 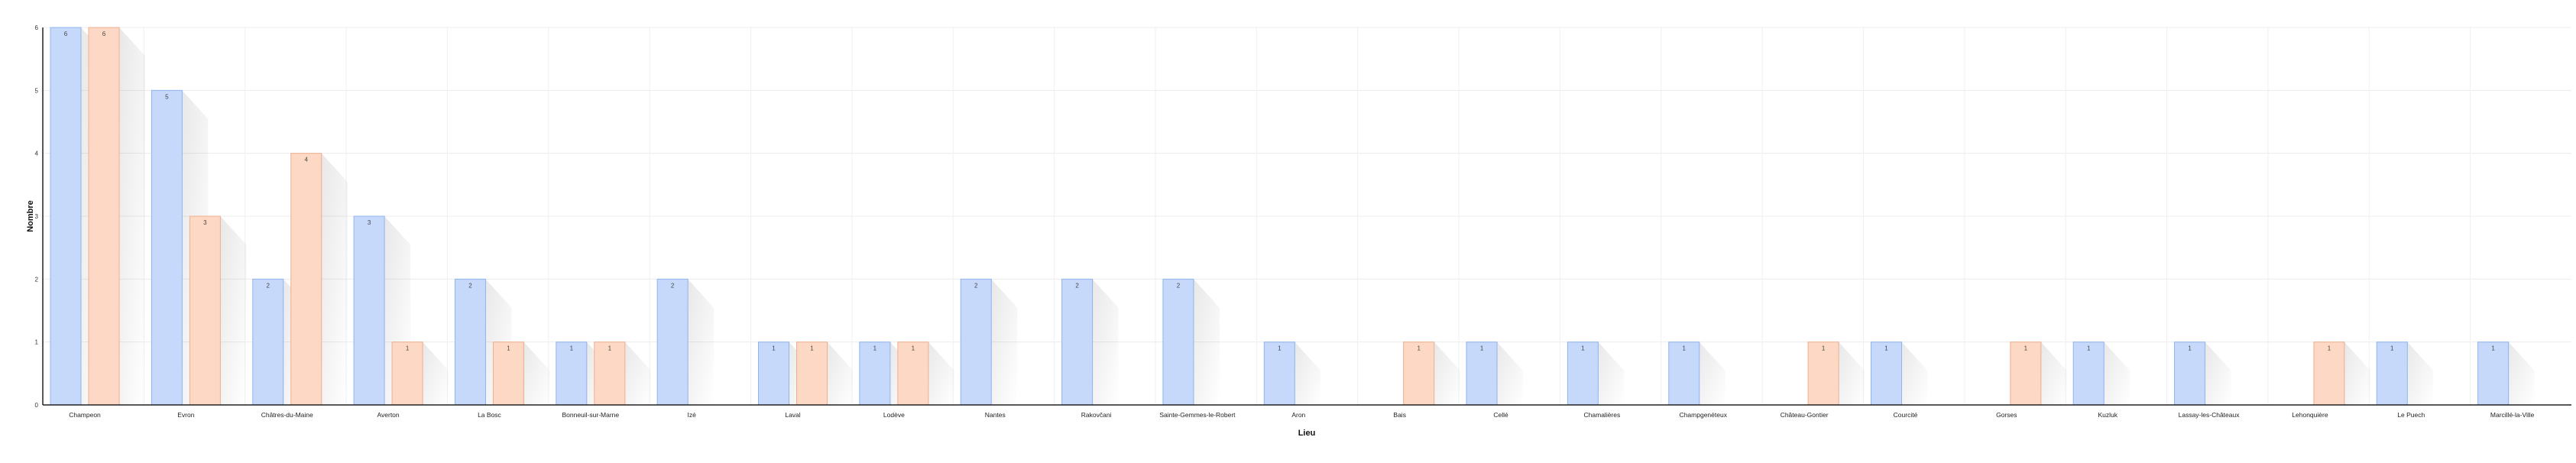 What do you see at coordinates (185, 415) in the screenshot?
I see `x-tick-label: Evron` at bounding box center [185, 415].